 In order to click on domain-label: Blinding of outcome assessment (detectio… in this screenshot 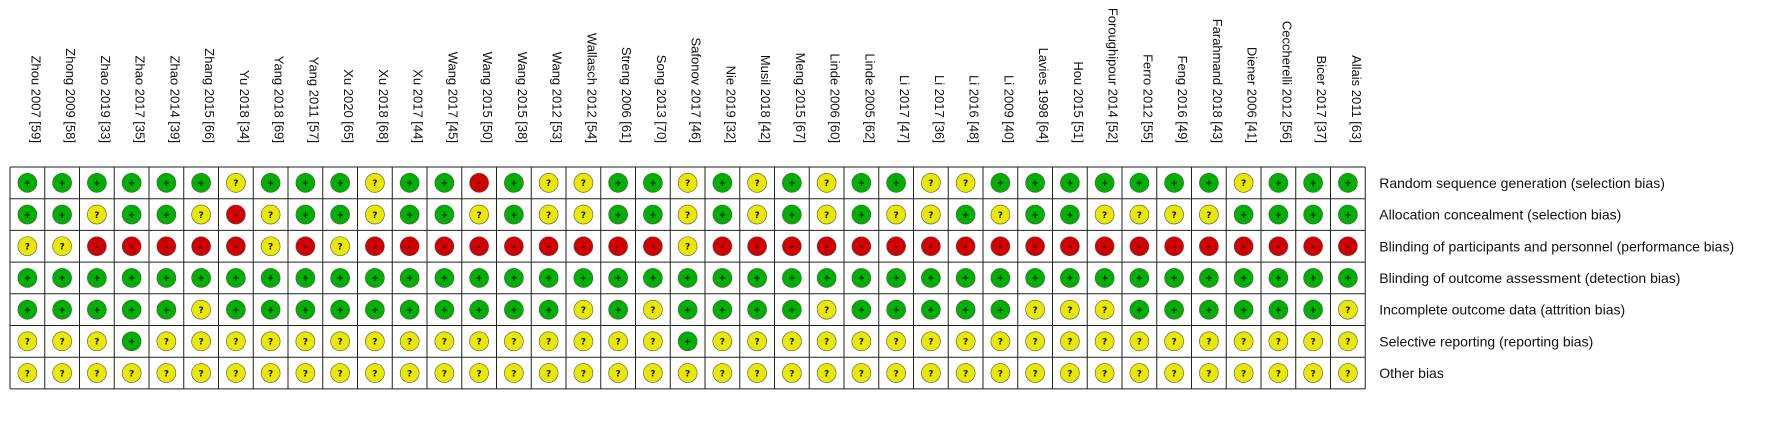, I will do `click(1529, 278)`.